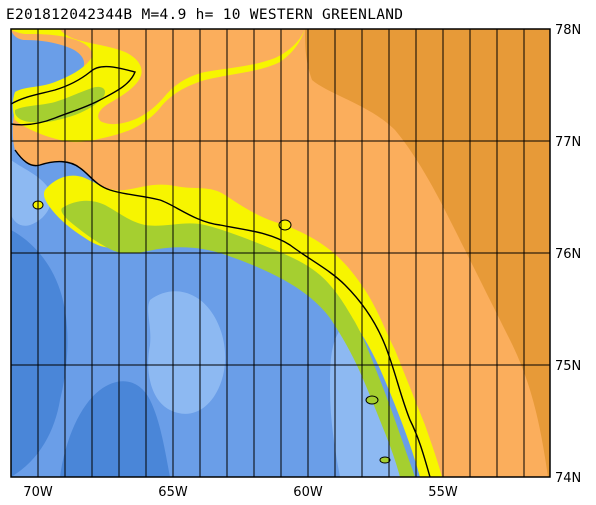 The width and height of the screenshot is (596, 505). I want to click on deep-ocean-west, so click(39, 353).